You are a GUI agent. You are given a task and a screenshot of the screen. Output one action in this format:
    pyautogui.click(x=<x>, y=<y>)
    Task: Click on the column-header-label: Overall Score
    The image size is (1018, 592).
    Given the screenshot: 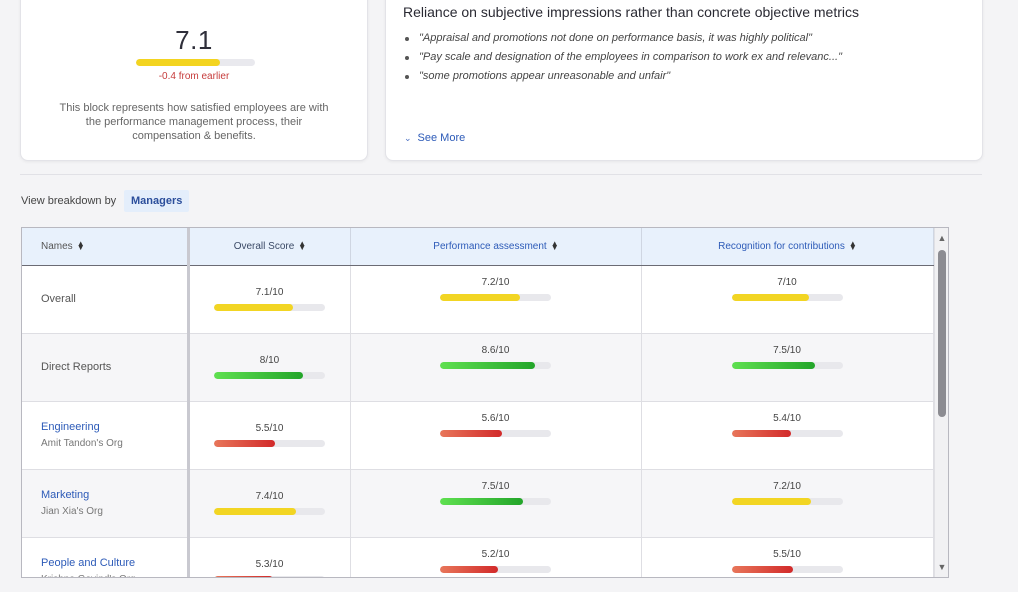 What is the action you would take?
    pyautogui.click(x=264, y=246)
    